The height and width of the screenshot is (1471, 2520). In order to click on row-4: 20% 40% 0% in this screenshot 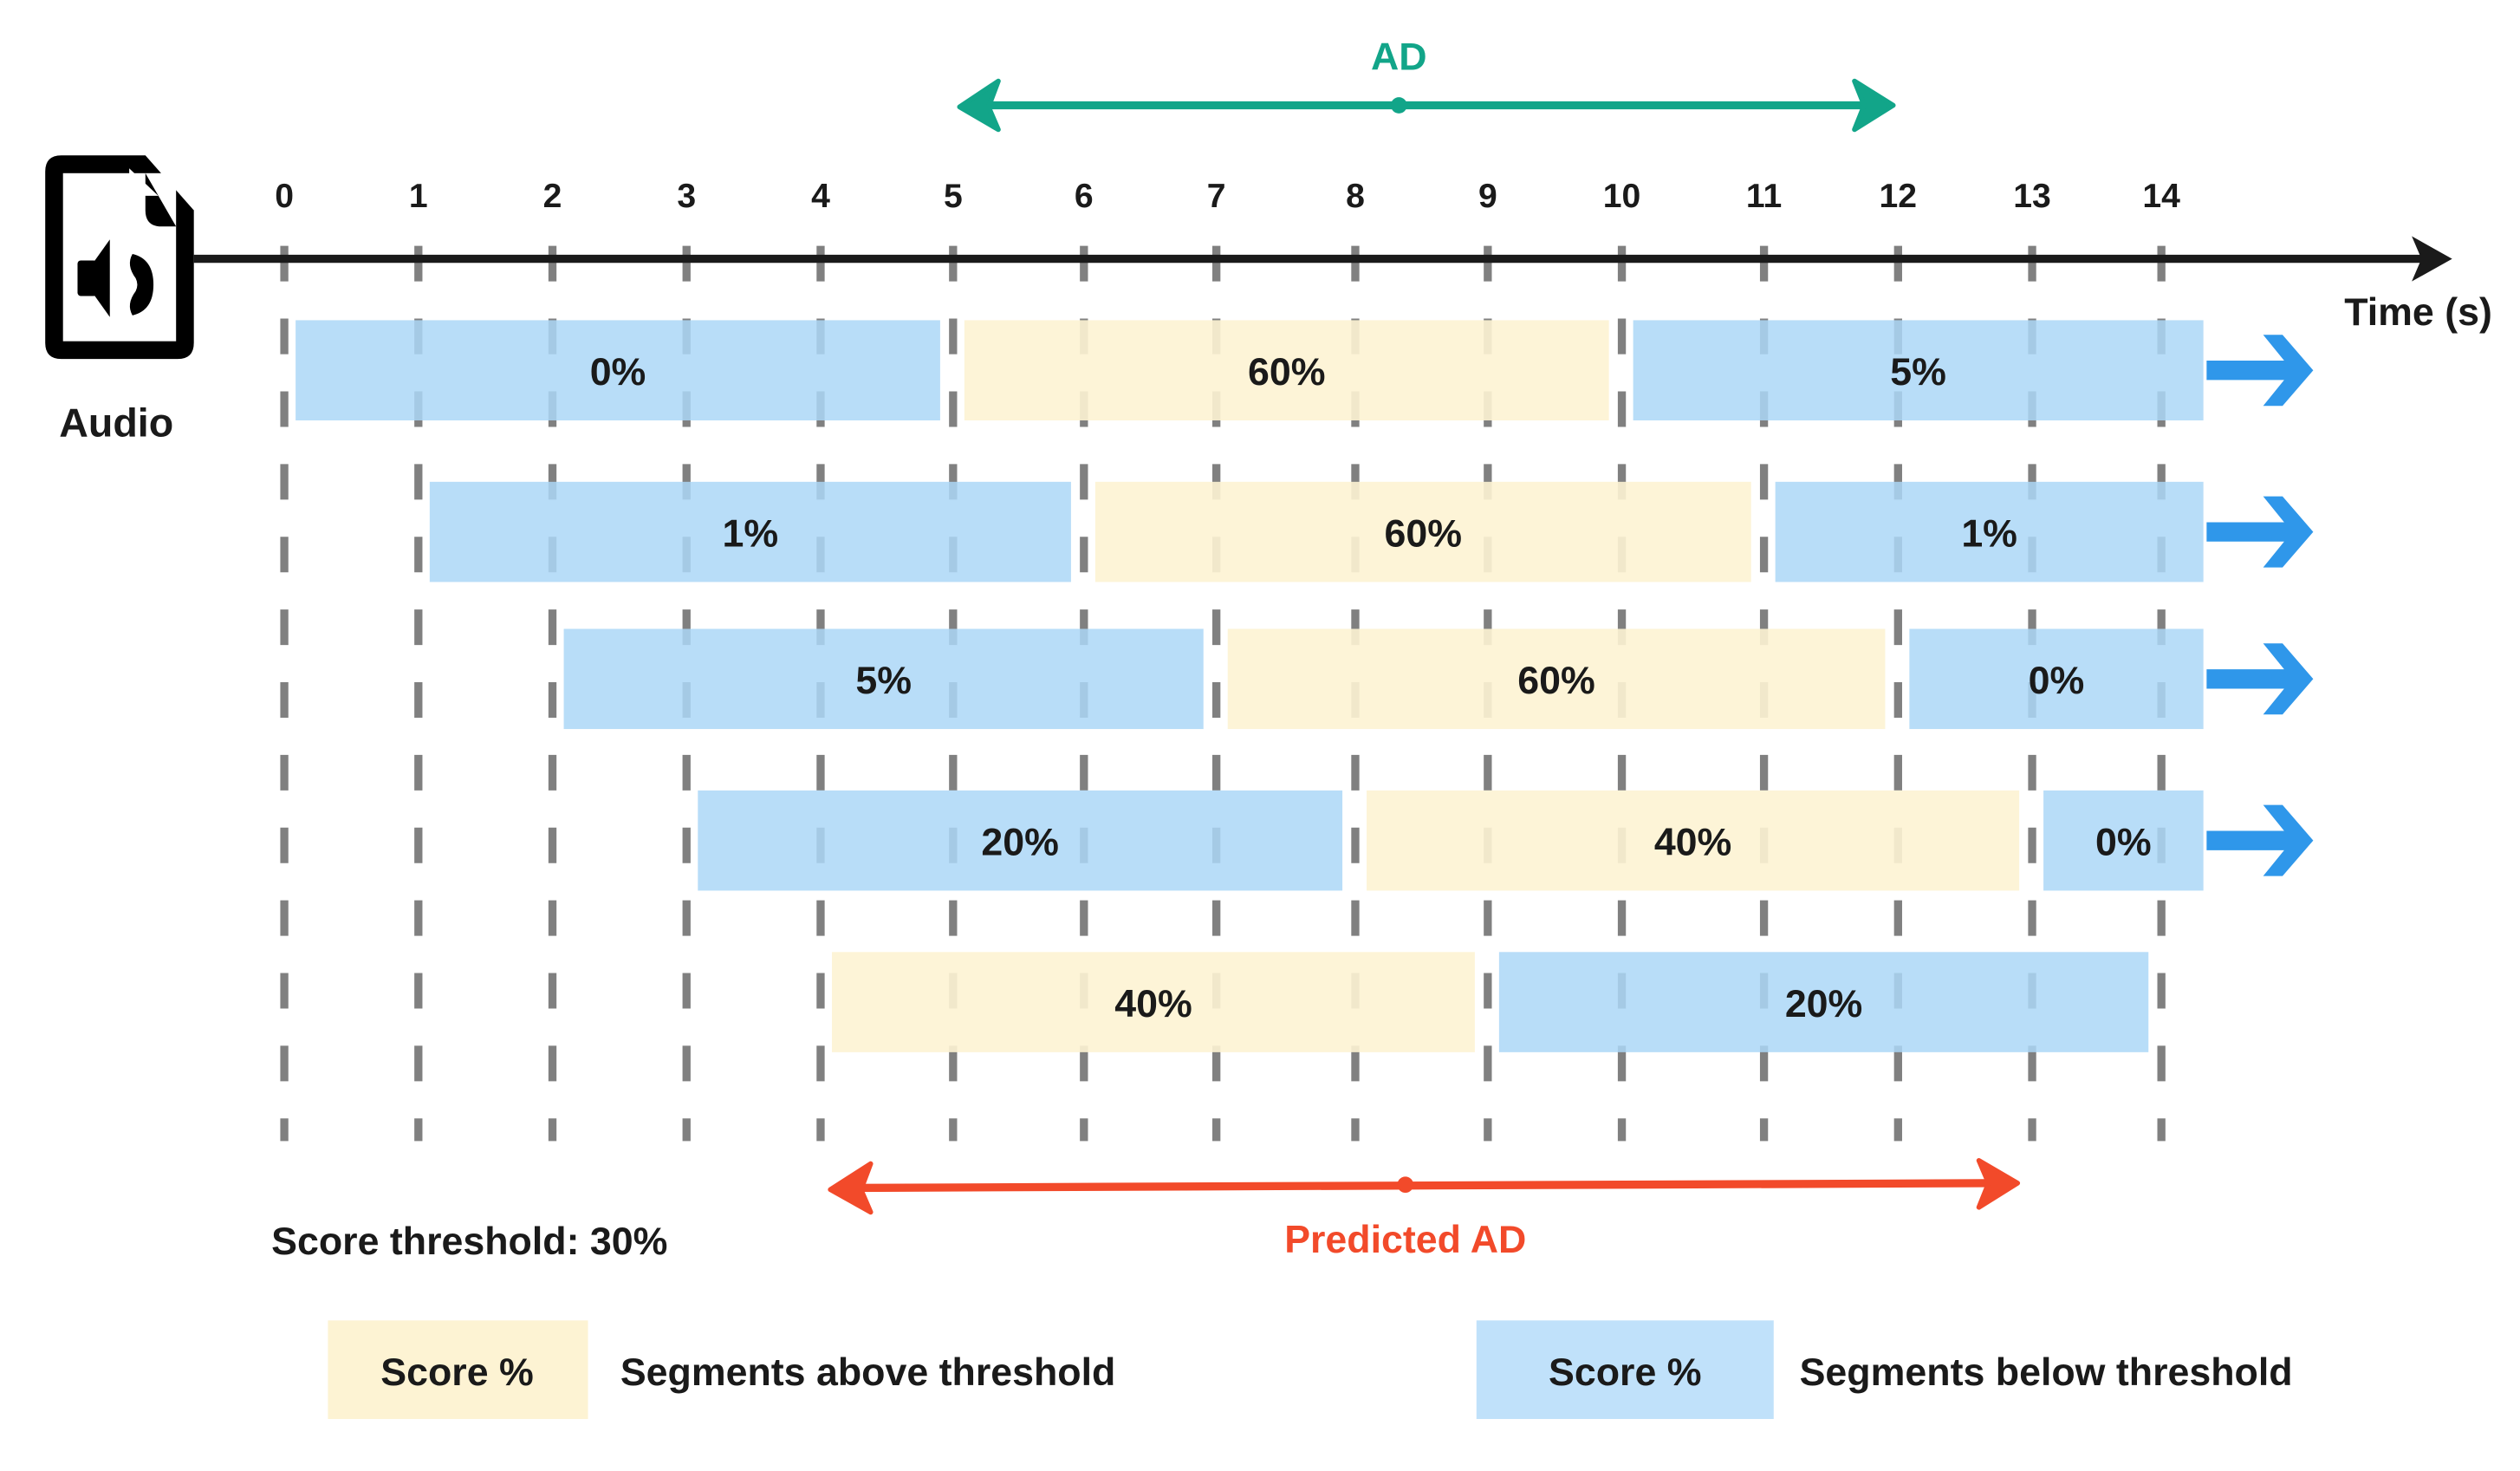, I will do `click(1506, 840)`.